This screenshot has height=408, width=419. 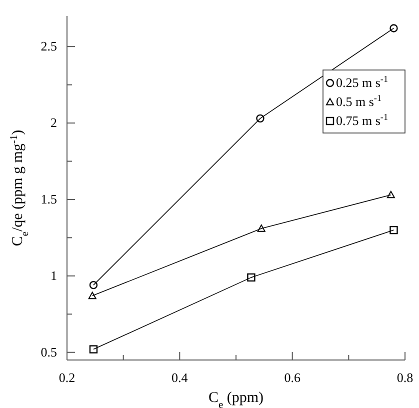 I want to click on y-tick-label: 1, so click(x=53, y=275).